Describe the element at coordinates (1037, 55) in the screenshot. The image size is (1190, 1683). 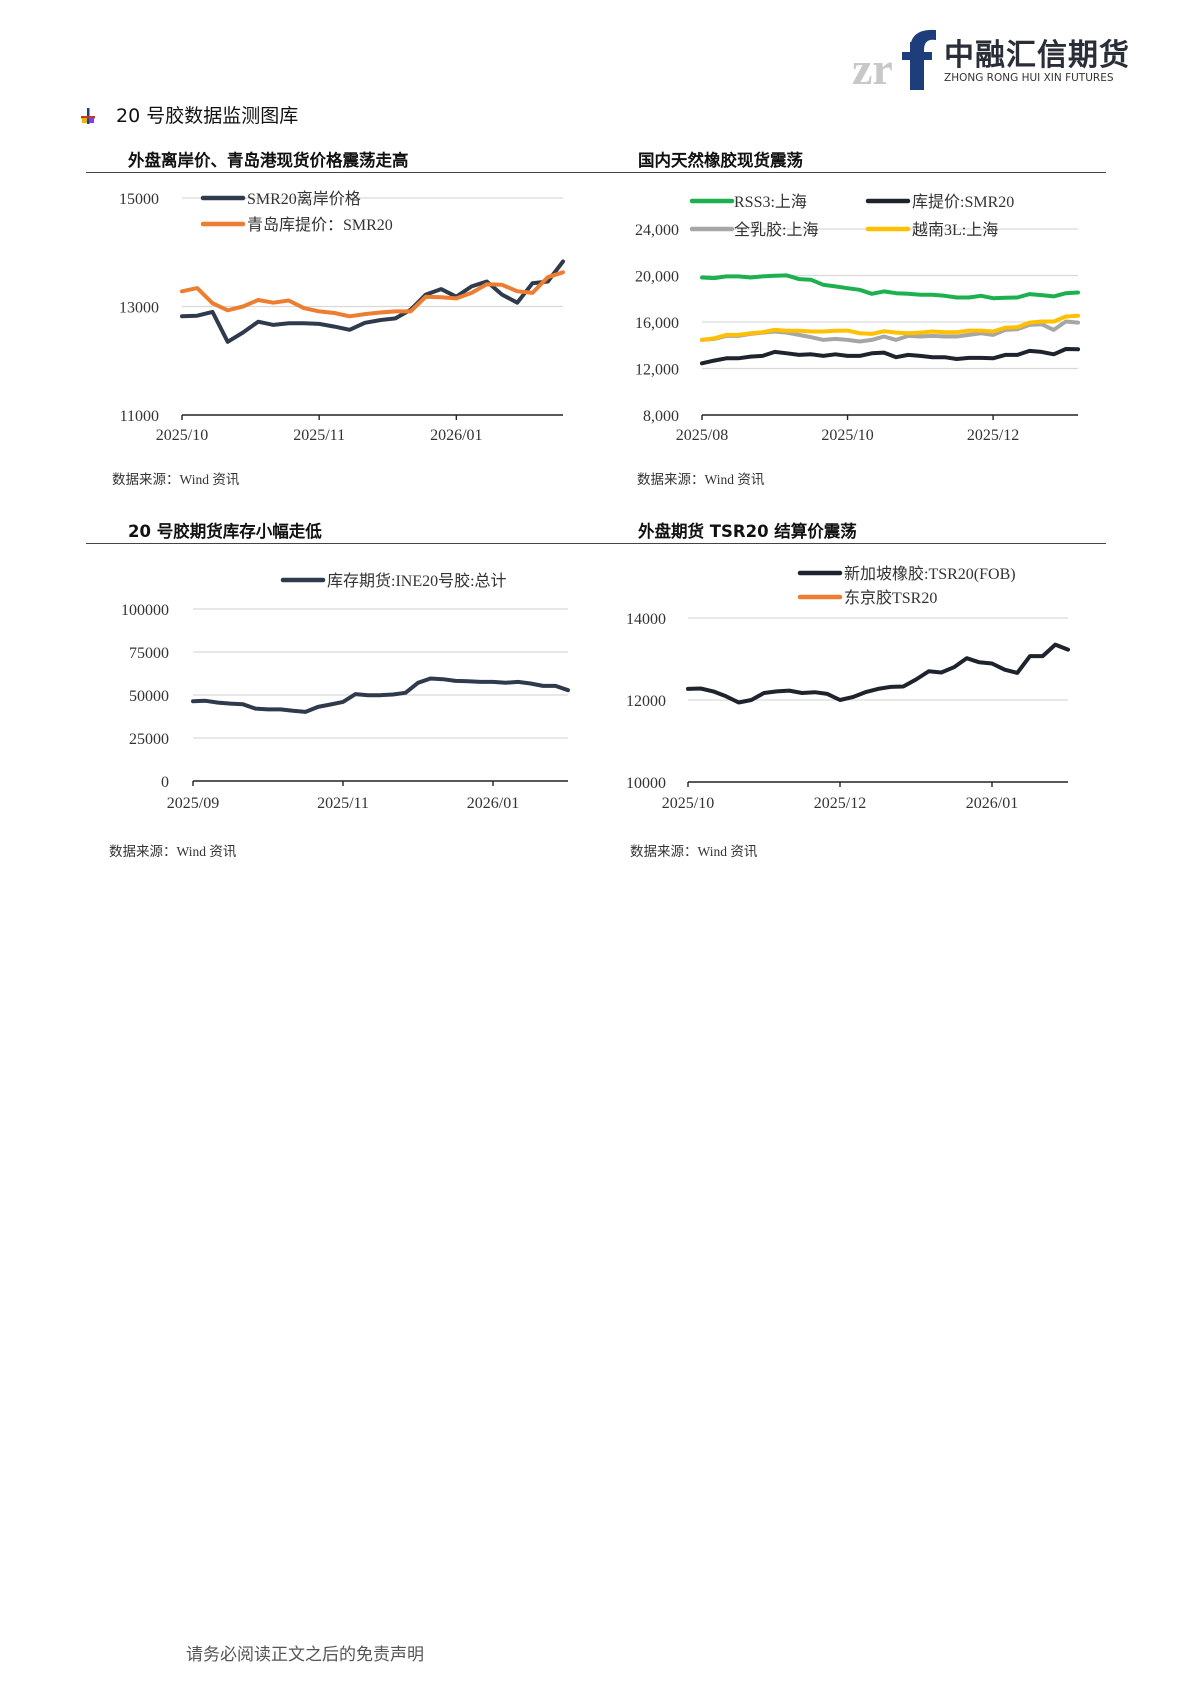
I see `logo-chinese-name: 中融汇信期货` at that location.